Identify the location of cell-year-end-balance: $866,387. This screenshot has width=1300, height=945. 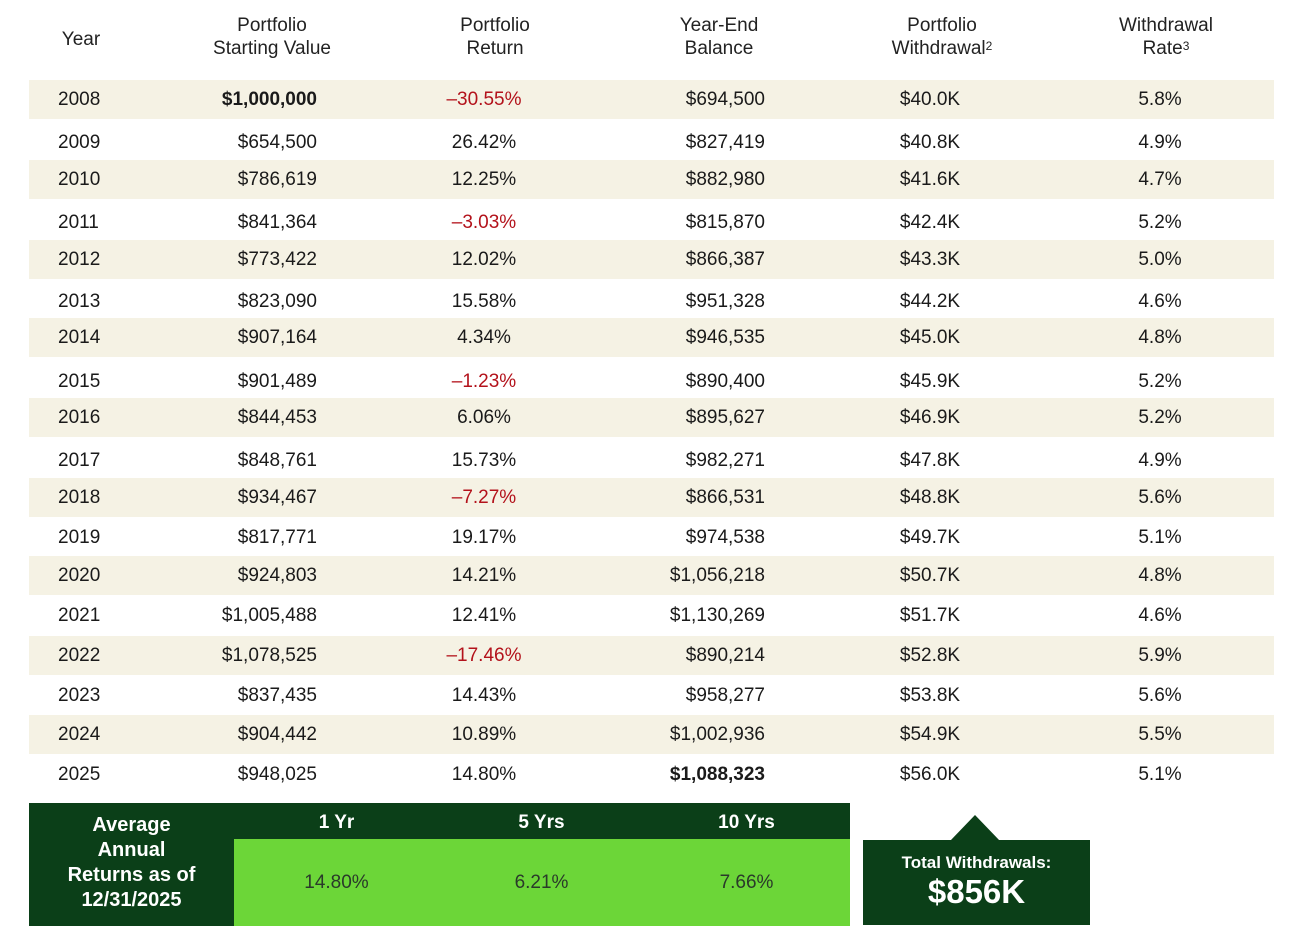
(725, 259).